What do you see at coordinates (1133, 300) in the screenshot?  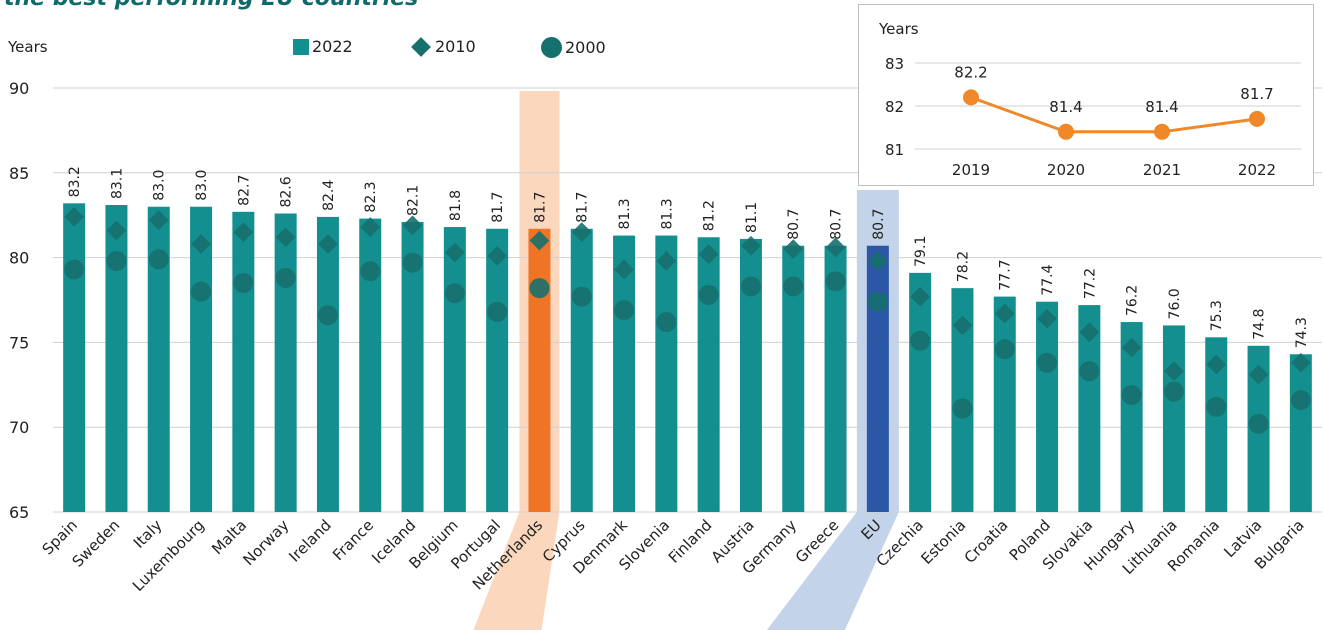 I see `data-label-2022: 76.2` at bounding box center [1133, 300].